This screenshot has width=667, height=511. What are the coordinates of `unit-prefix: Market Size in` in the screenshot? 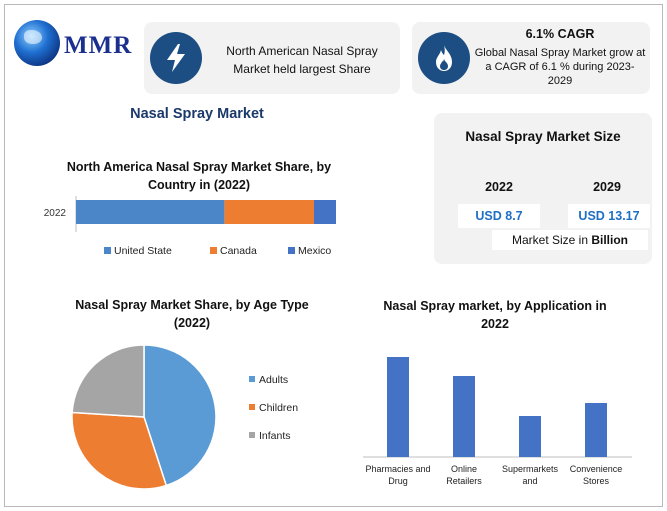 It's located at (551, 240).